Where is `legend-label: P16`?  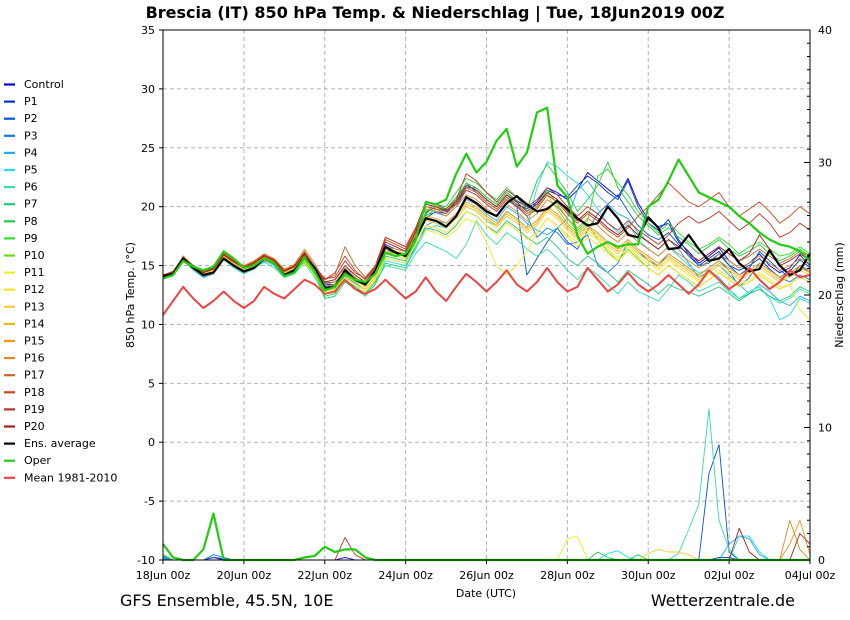
legend-label: P16 is located at coordinates (34, 358).